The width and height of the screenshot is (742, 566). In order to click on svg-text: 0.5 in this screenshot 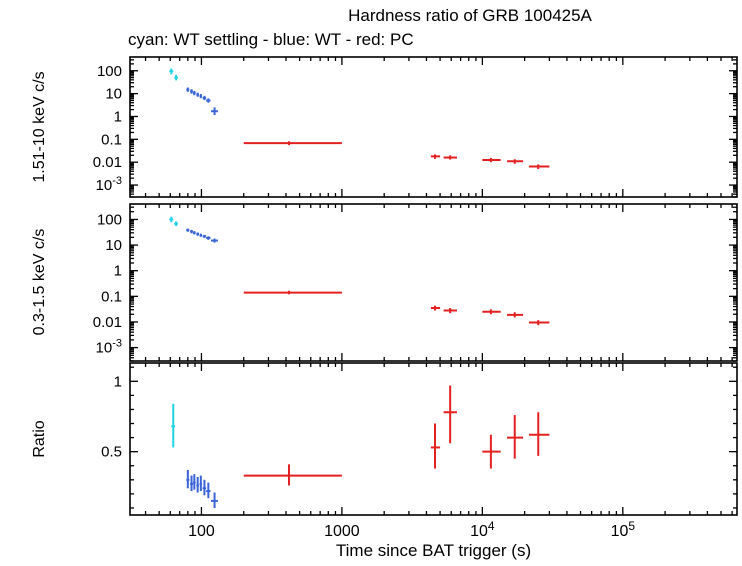, I will do `click(111, 452)`.